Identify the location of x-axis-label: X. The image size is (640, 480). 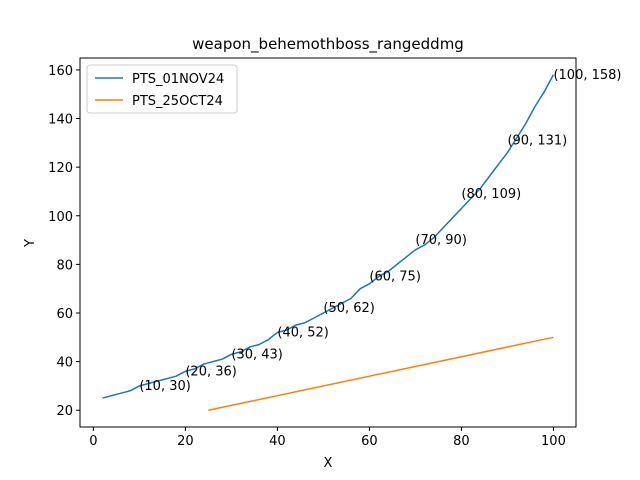
(328, 463).